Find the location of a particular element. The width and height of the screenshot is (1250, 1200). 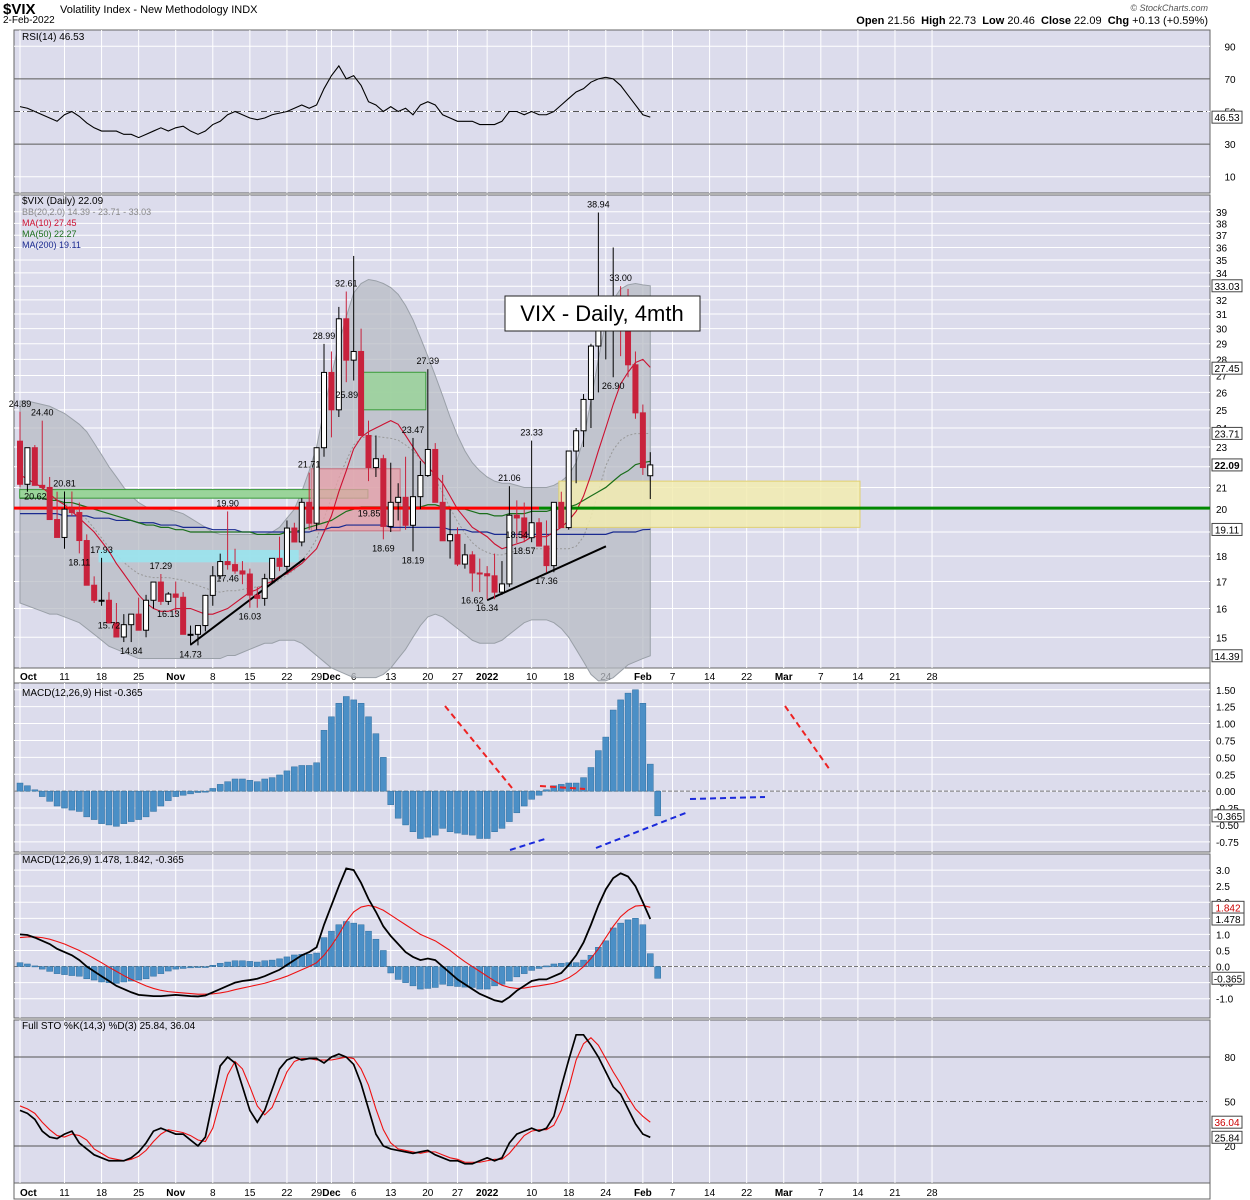

price-ytick-24: 39 is located at coordinates (1222, 213).